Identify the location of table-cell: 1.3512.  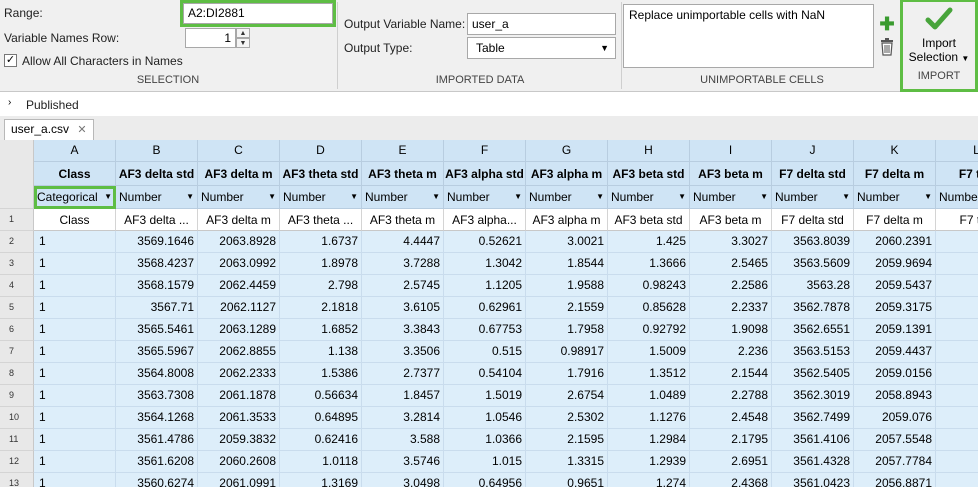
(649, 374).